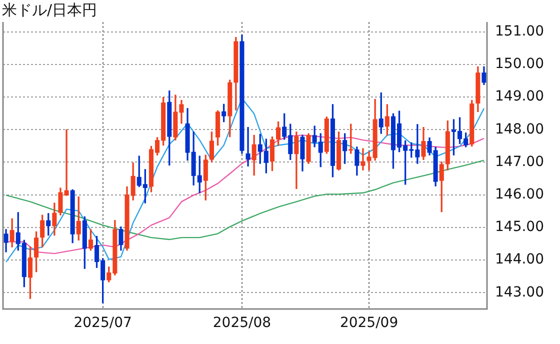  Describe the element at coordinates (519, 129) in the screenshot. I see `y-tick-label: 148.00` at that location.